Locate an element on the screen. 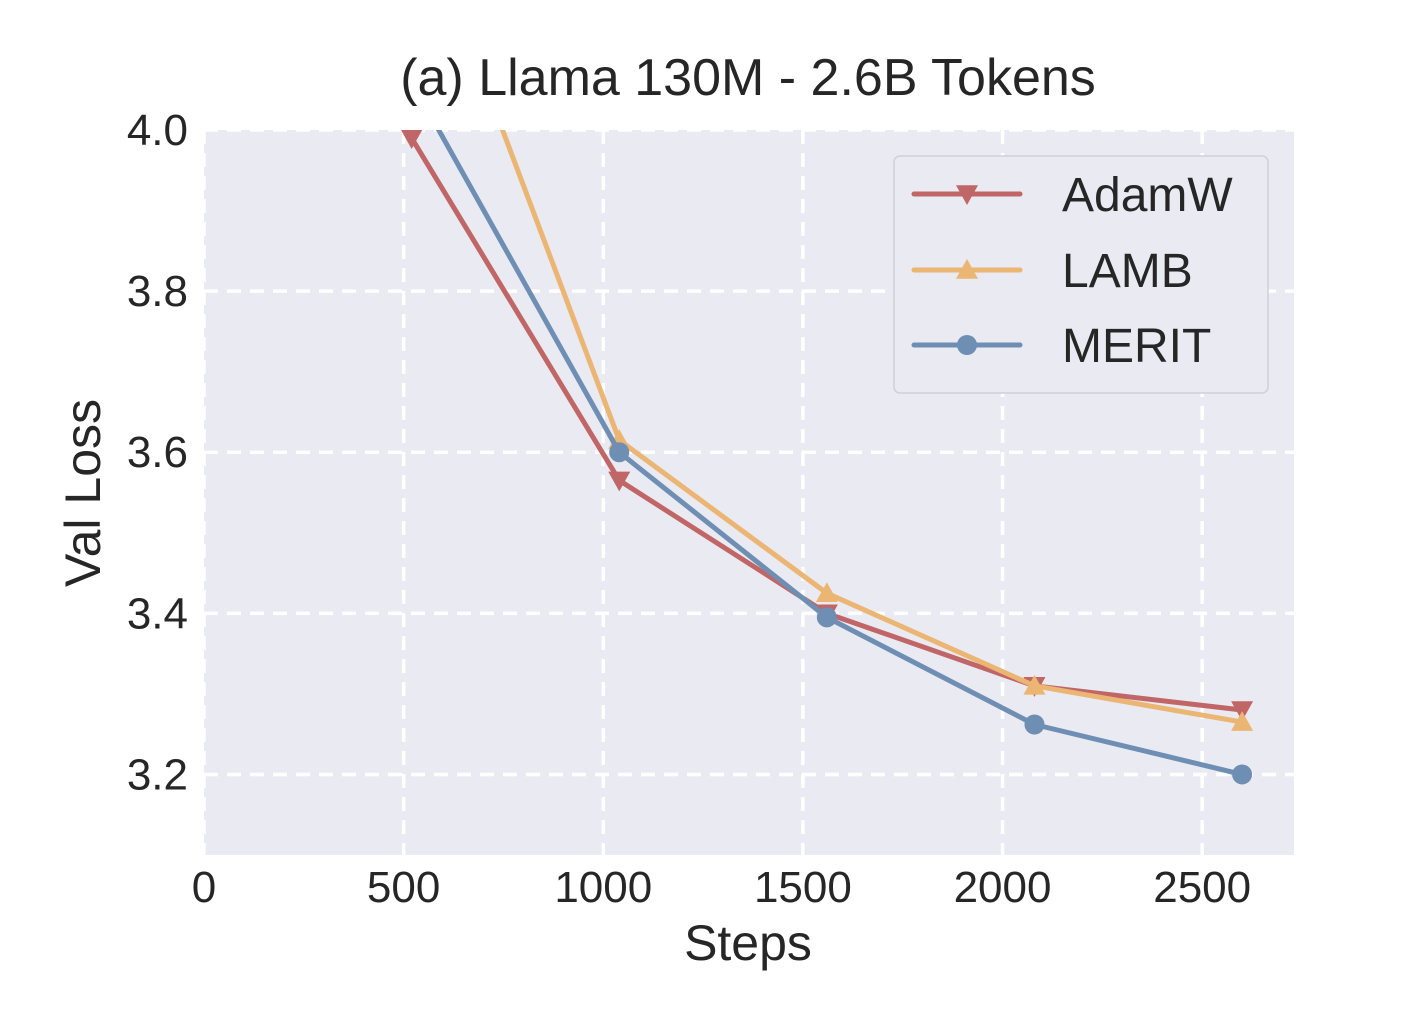 This screenshot has width=1424, height=1033. legend: AdamW LAMB MERIT is located at coordinates (1081, 274).